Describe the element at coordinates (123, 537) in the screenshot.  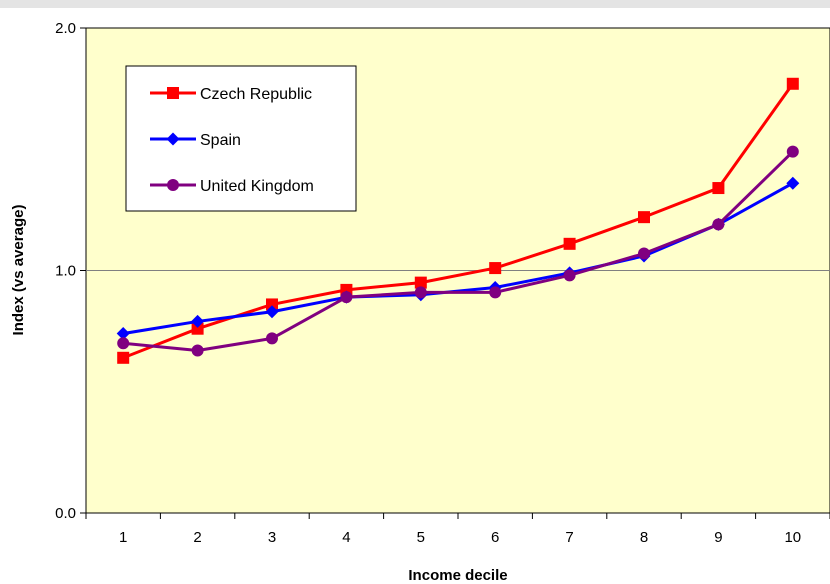
I see `x-tick-label: 1` at that location.